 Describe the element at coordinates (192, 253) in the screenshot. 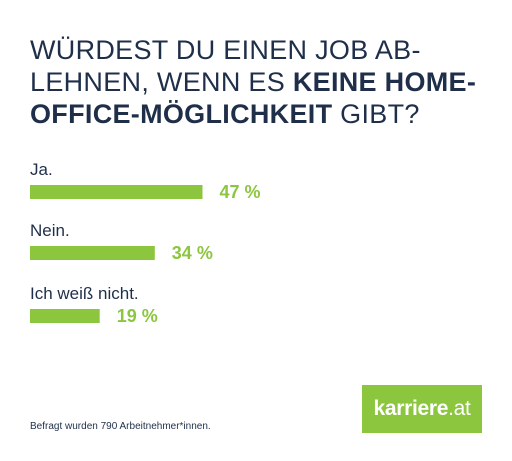

I see `value-label: 34 %` at that location.